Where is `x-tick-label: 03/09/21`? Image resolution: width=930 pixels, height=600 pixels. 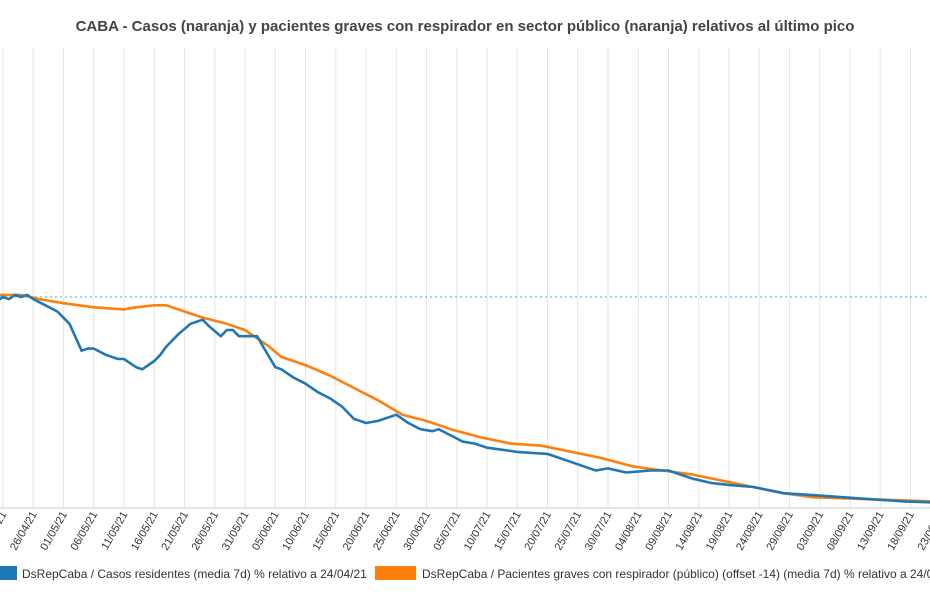 x-tick-label: 03/09/21 is located at coordinates (811, 531).